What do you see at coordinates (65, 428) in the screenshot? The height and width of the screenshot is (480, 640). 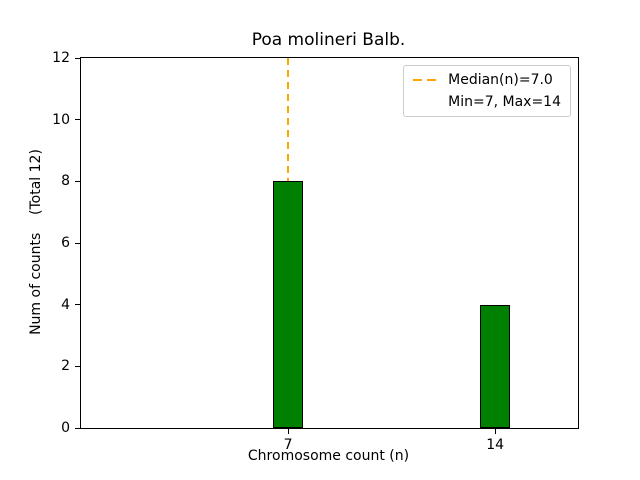 I see `y-tick-label: 0` at bounding box center [65, 428].